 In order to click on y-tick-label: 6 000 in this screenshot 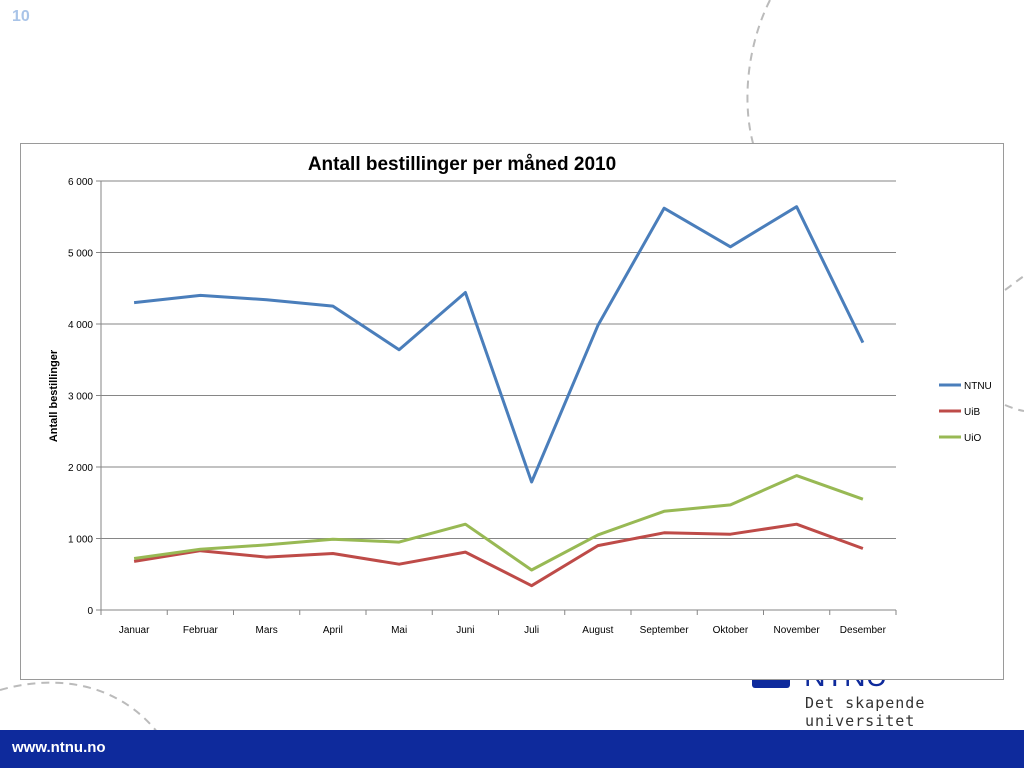, I will do `click(80, 182)`.